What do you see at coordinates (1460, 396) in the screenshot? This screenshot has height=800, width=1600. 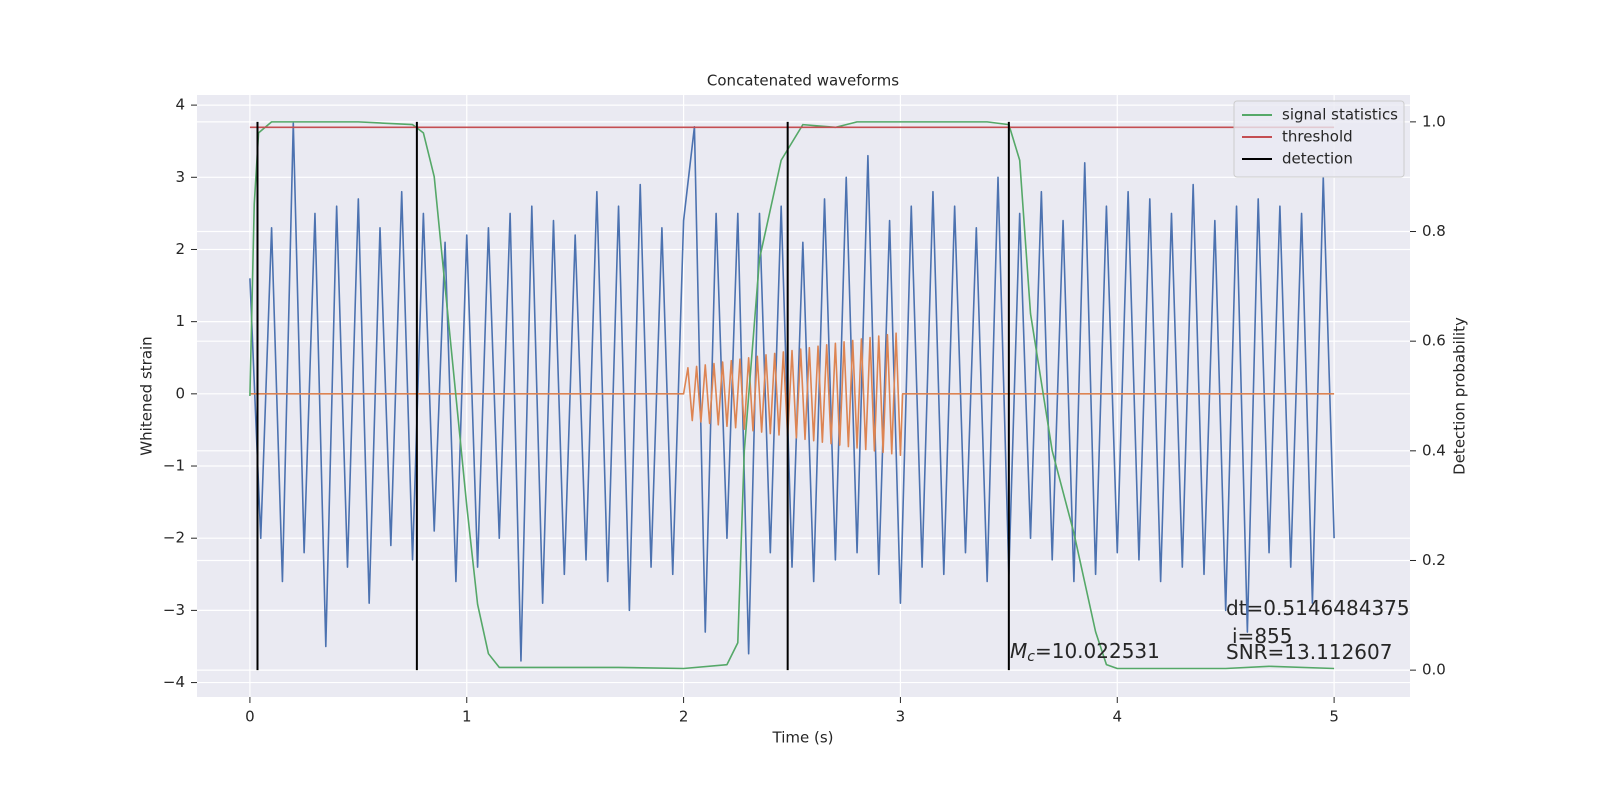 I see `y2-axis-label: Detection probability` at bounding box center [1460, 396].